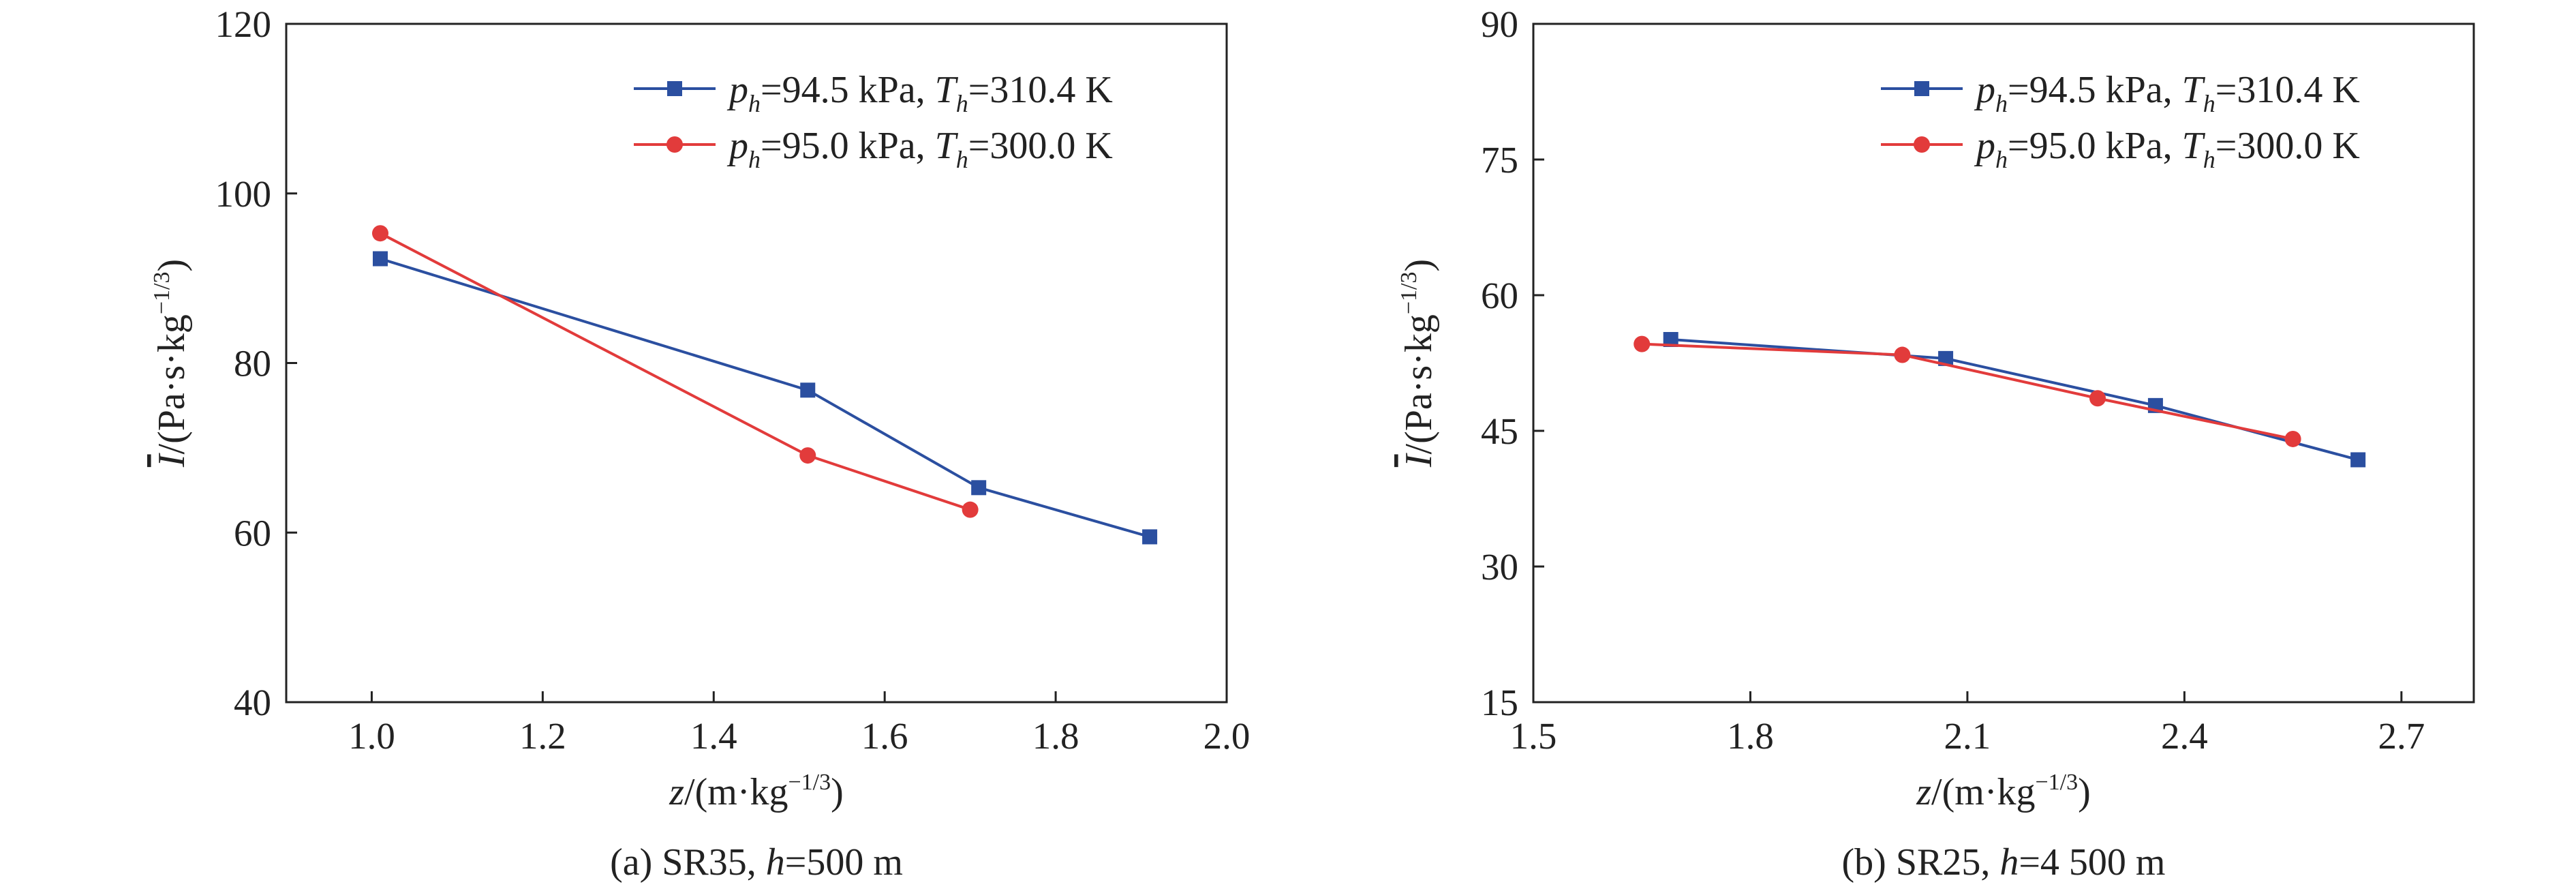 This screenshot has width=2576, height=891. What do you see at coordinates (253, 363) in the screenshot?
I see `y-tick-label: 80` at bounding box center [253, 363].